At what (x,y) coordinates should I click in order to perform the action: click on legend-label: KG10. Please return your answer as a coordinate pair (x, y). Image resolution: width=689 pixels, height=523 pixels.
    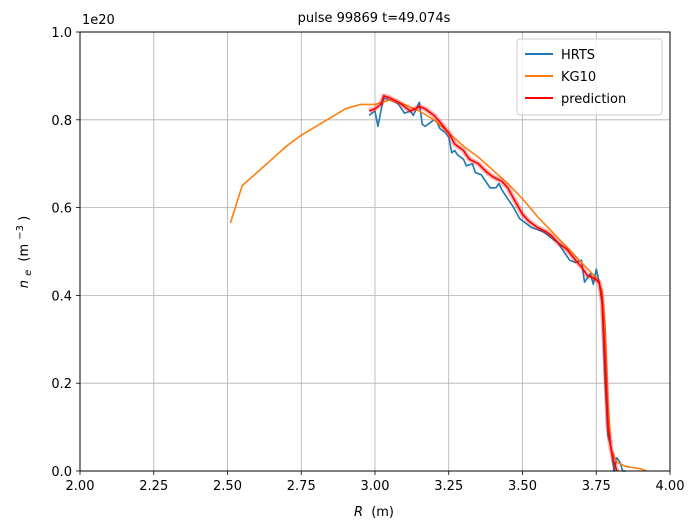
    Looking at the image, I should click on (578, 77).